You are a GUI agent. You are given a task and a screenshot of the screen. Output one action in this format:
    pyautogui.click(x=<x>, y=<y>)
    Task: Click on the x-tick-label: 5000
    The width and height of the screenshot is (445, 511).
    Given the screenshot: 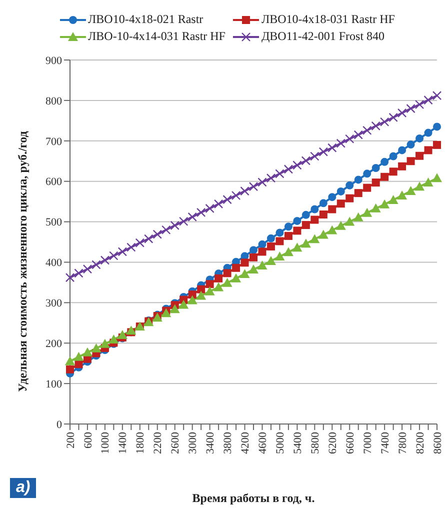 What is the action you would take?
    pyautogui.click(x=280, y=443)
    